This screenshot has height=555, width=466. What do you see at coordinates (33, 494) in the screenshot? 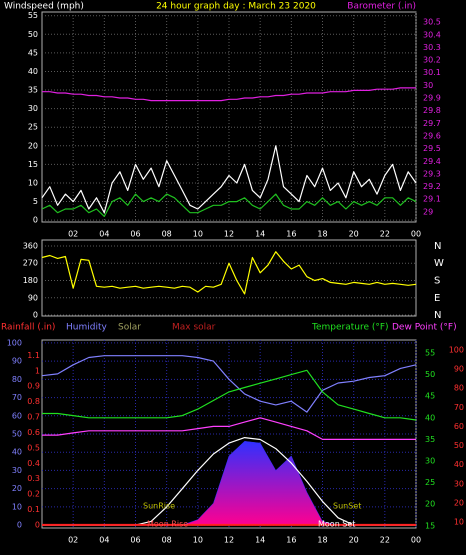
I see `y-tick-label: 0.2` at bounding box center [33, 494].